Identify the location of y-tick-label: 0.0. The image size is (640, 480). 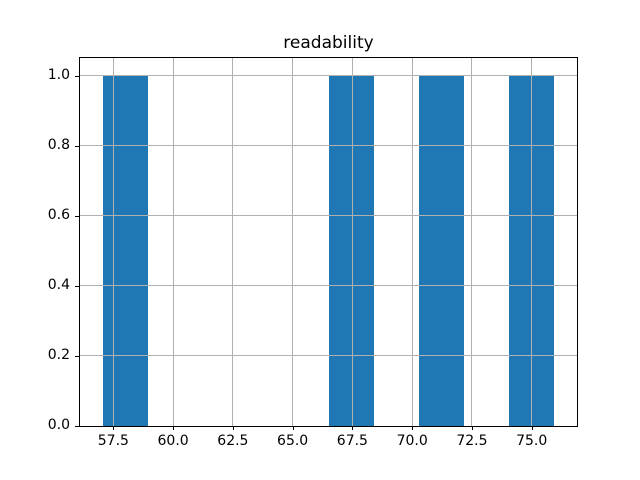
(58, 425).